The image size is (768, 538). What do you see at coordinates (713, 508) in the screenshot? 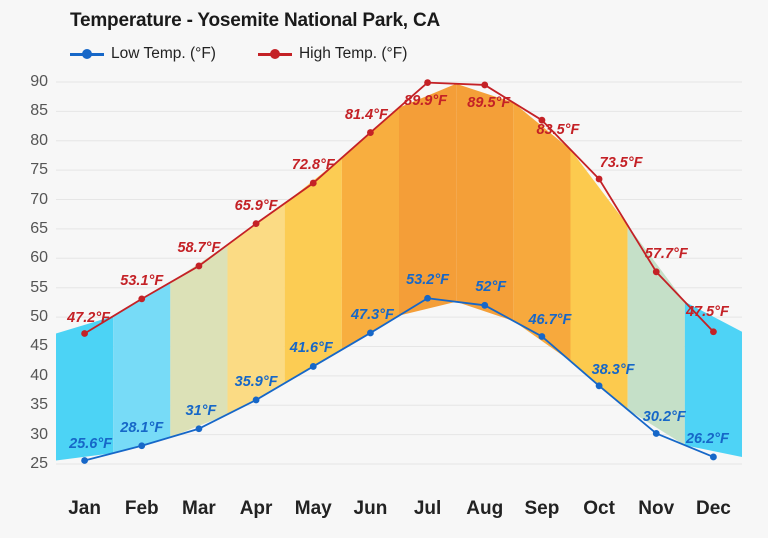
I see `x-axis-tick-dec: Dec` at bounding box center [713, 508].